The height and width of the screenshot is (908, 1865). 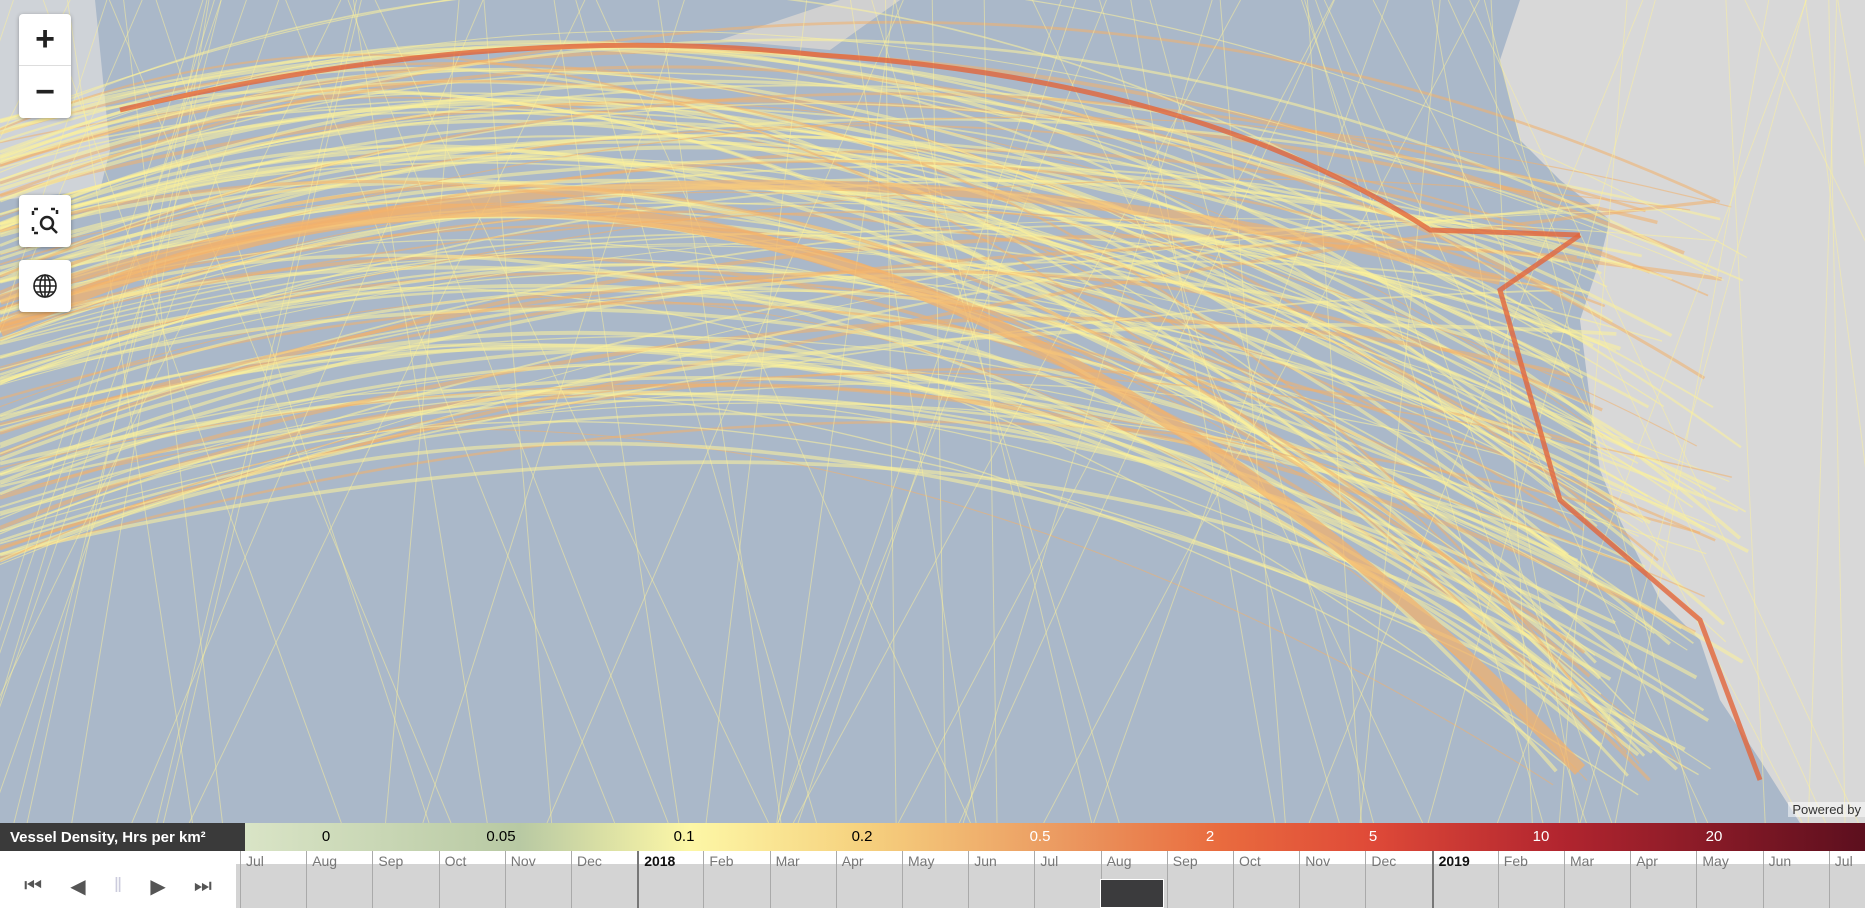 What do you see at coordinates (1210, 836) in the screenshot?
I see `legend-value: 2` at bounding box center [1210, 836].